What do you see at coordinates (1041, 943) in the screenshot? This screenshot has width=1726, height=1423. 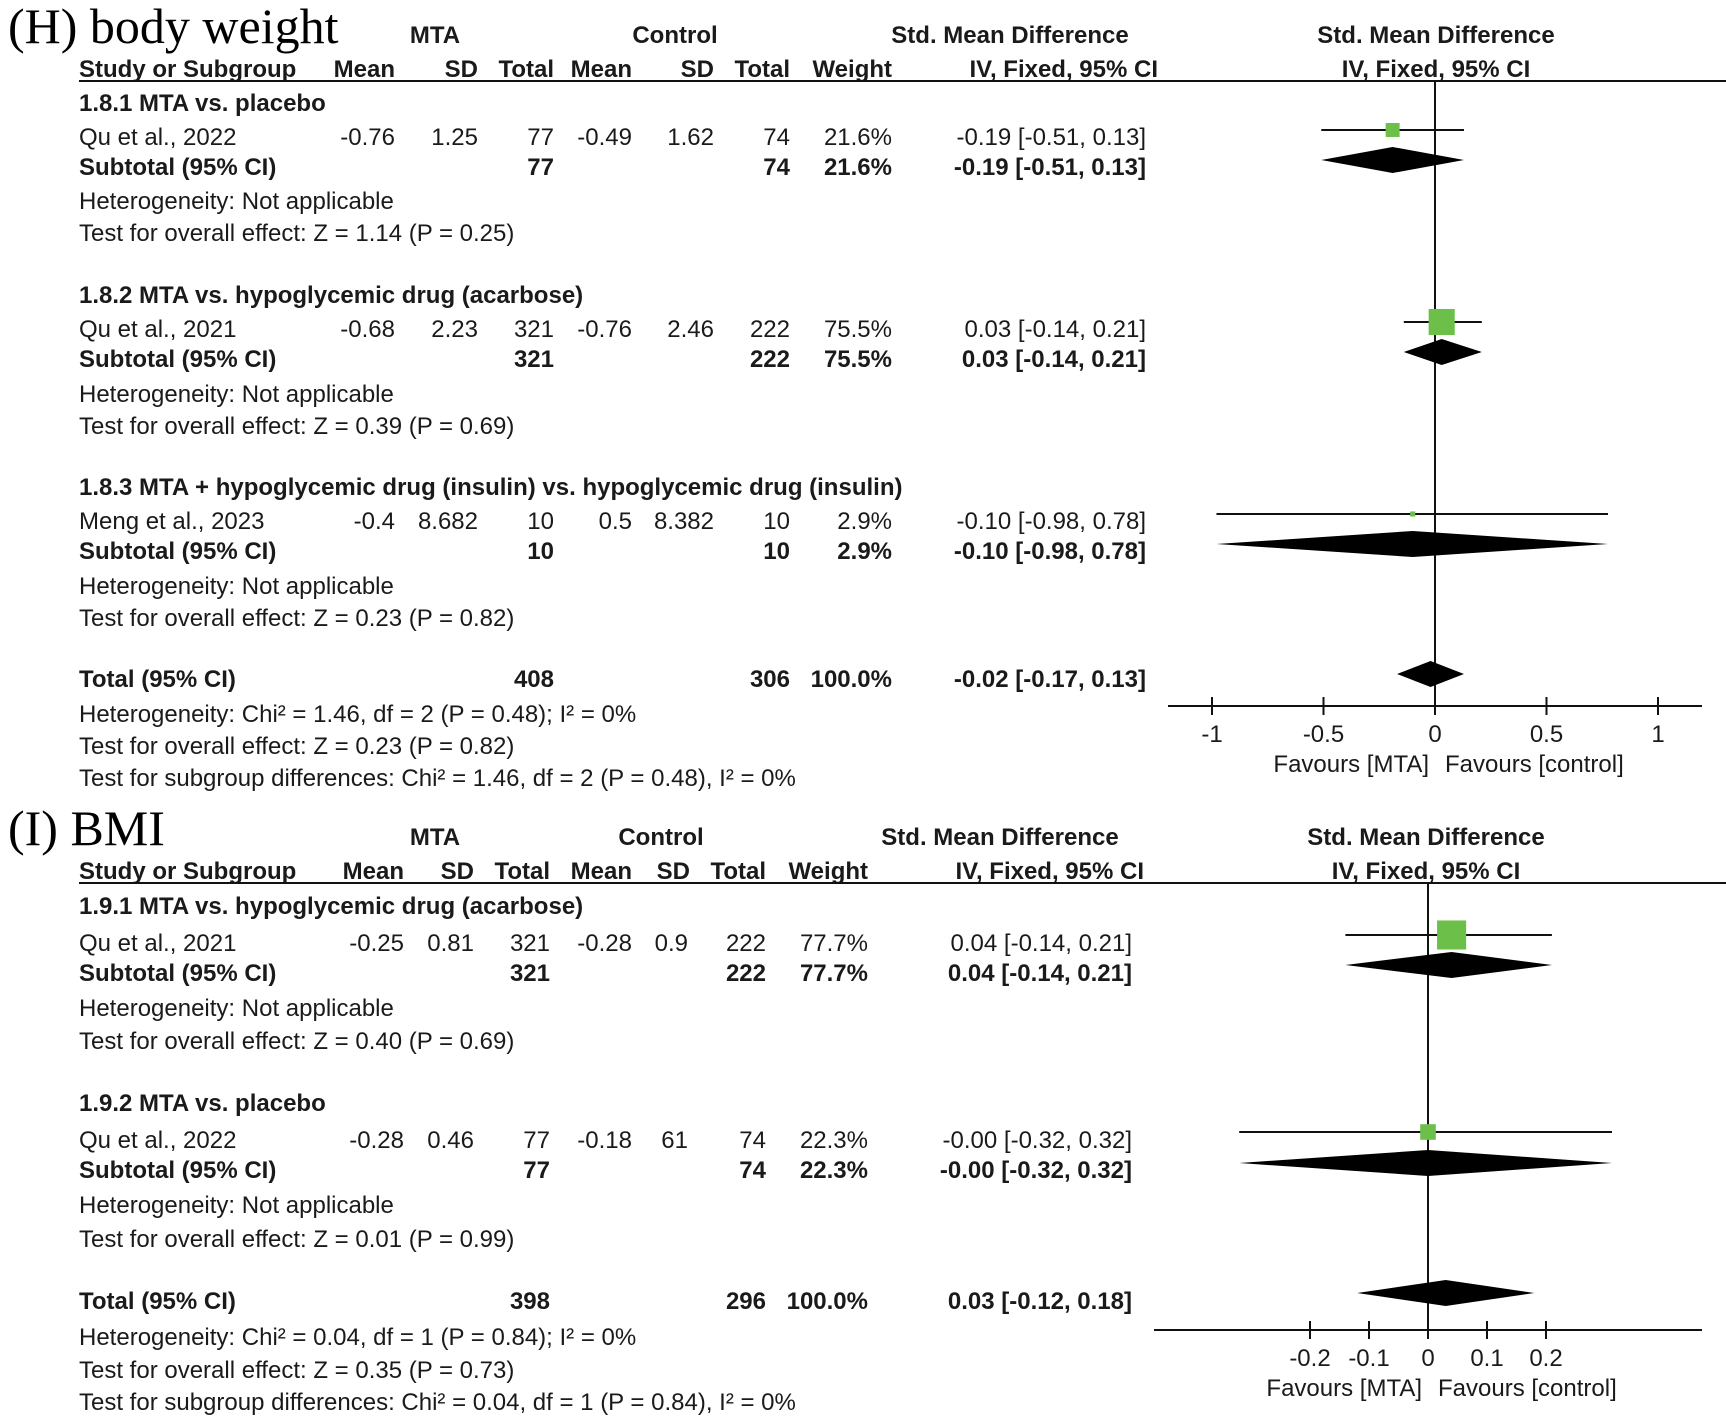 I see `cell-ci: 0.04 [-0.14, 0.21]` at bounding box center [1041, 943].